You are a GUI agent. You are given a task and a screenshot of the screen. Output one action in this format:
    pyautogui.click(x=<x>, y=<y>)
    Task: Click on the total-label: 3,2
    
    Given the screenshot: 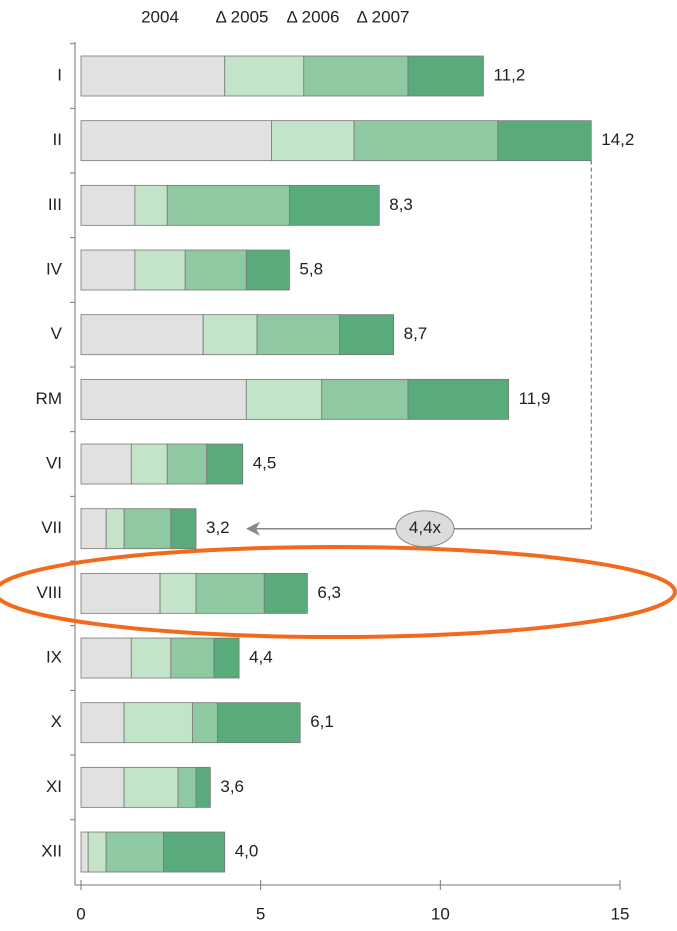 What is the action you would take?
    pyautogui.click(x=218, y=527)
    